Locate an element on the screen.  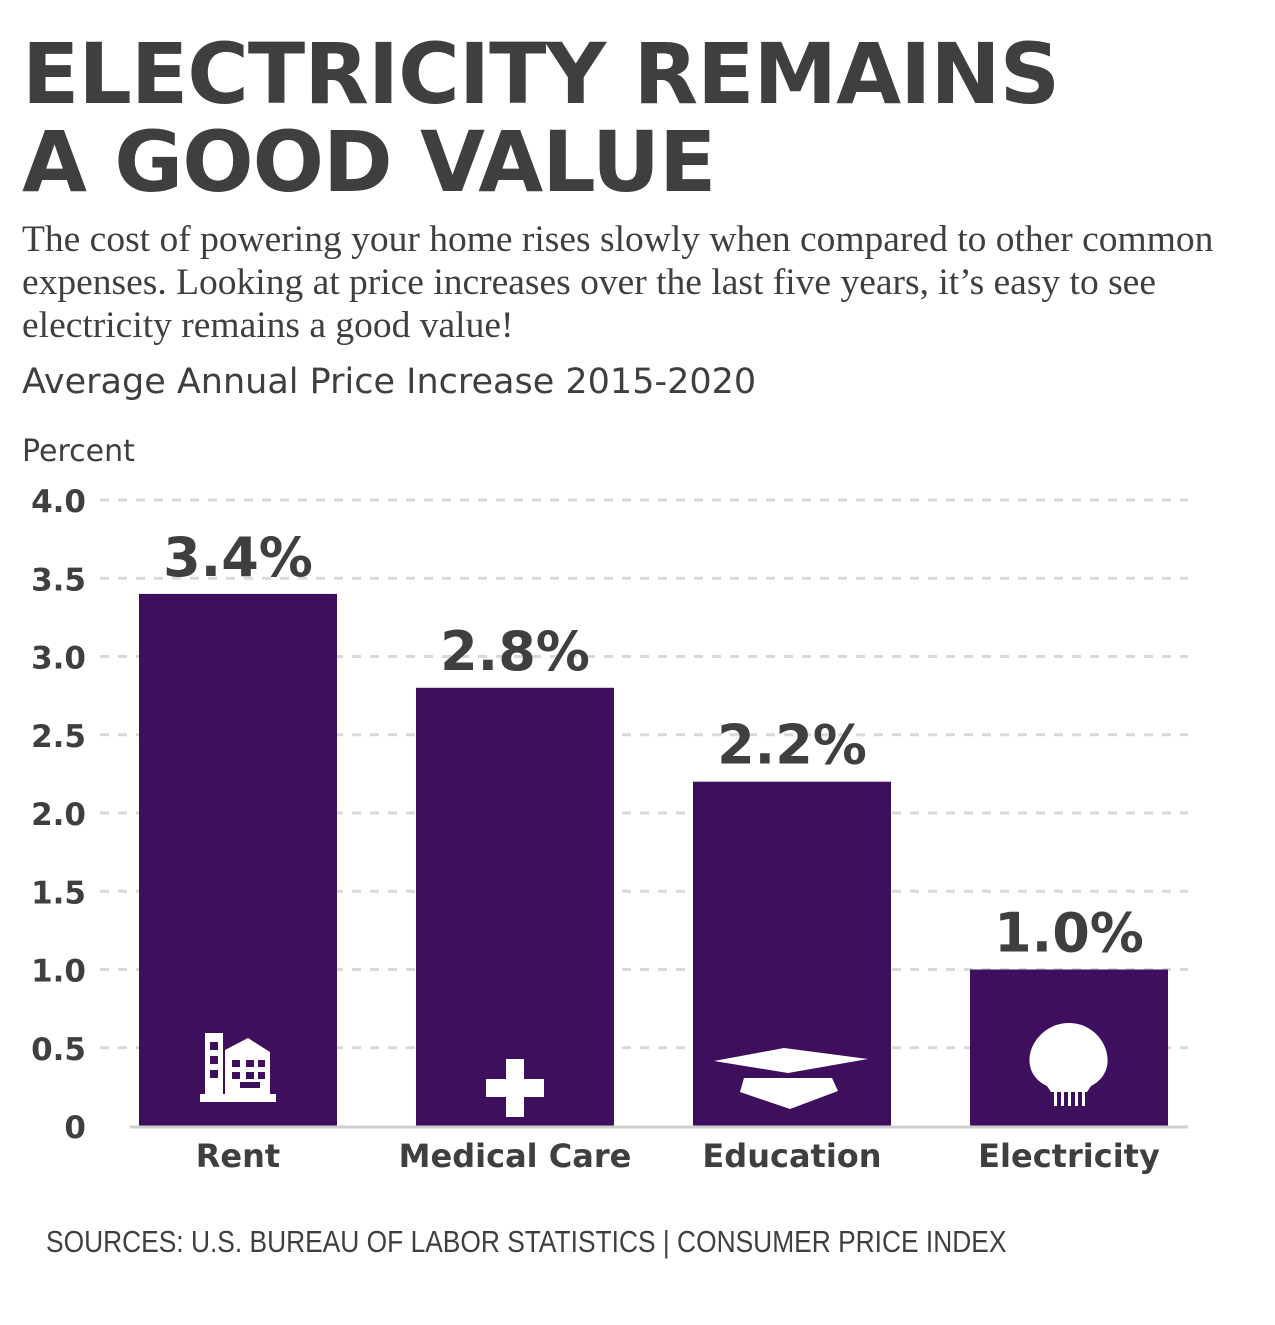
medical-cross-icon is located at coordinates (515, 1088).